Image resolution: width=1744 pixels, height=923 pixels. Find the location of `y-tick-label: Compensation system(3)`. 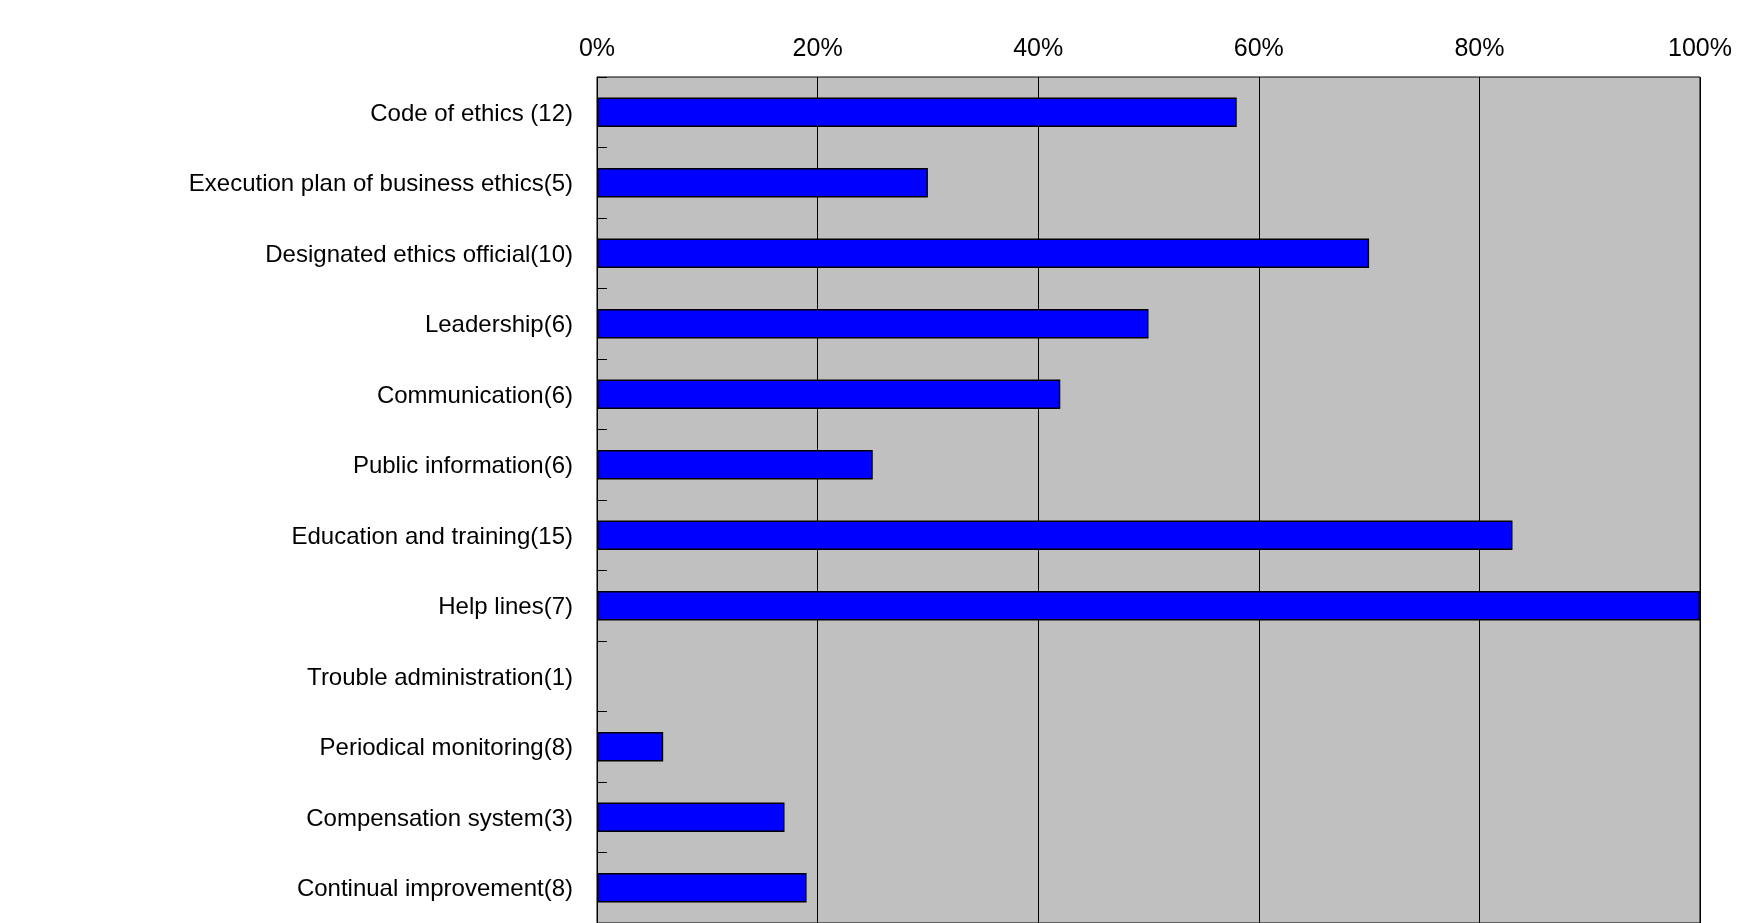

y-tick-label: Compensation system(3) is located at coordinates (439, 817).